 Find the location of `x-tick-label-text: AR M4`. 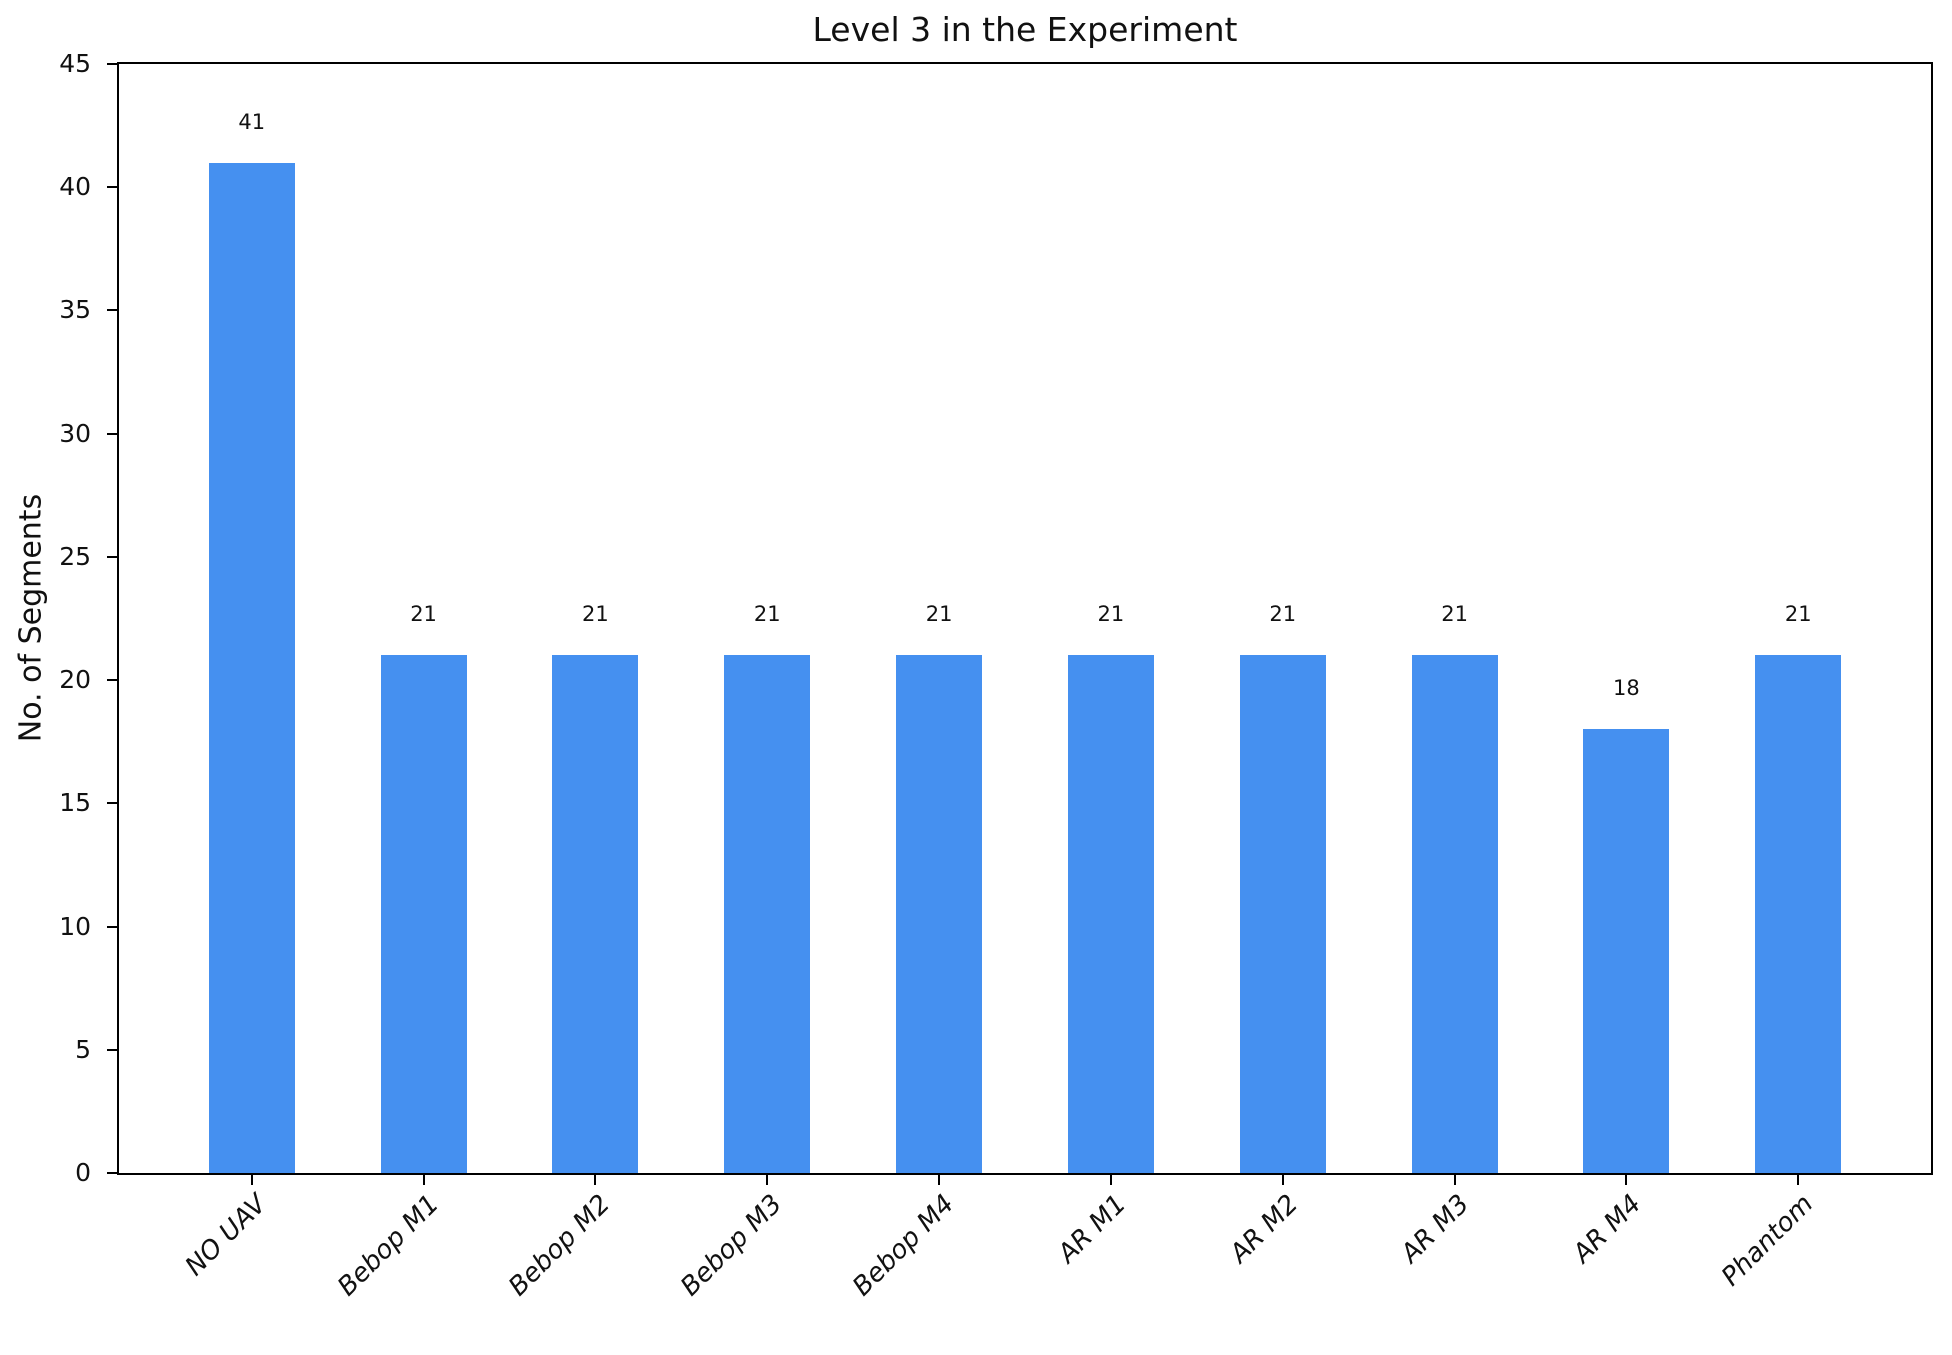

x-tick-label-text: AR M4 is located at coordinates (1607, 1229).